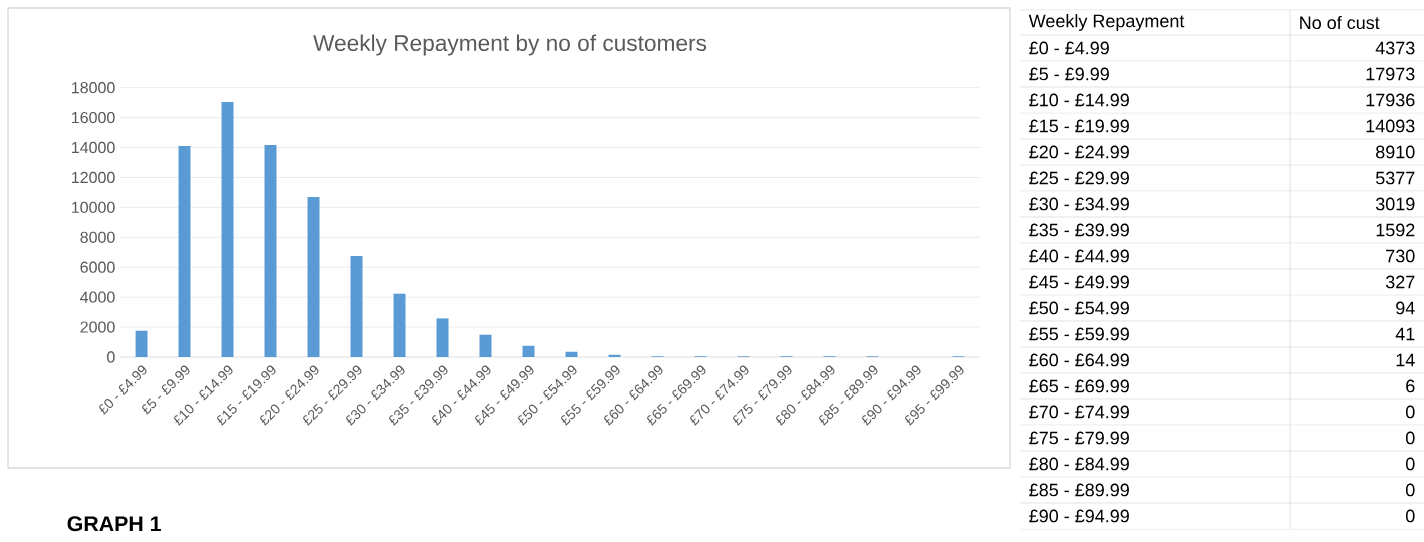 Image resolution: width=1424 pixels, height=542 pixels. What do you see at coordinates (1079, 334) in the screenshot?
I see `category-label: £55 - £59.99` at bounding box center [1079, 334].